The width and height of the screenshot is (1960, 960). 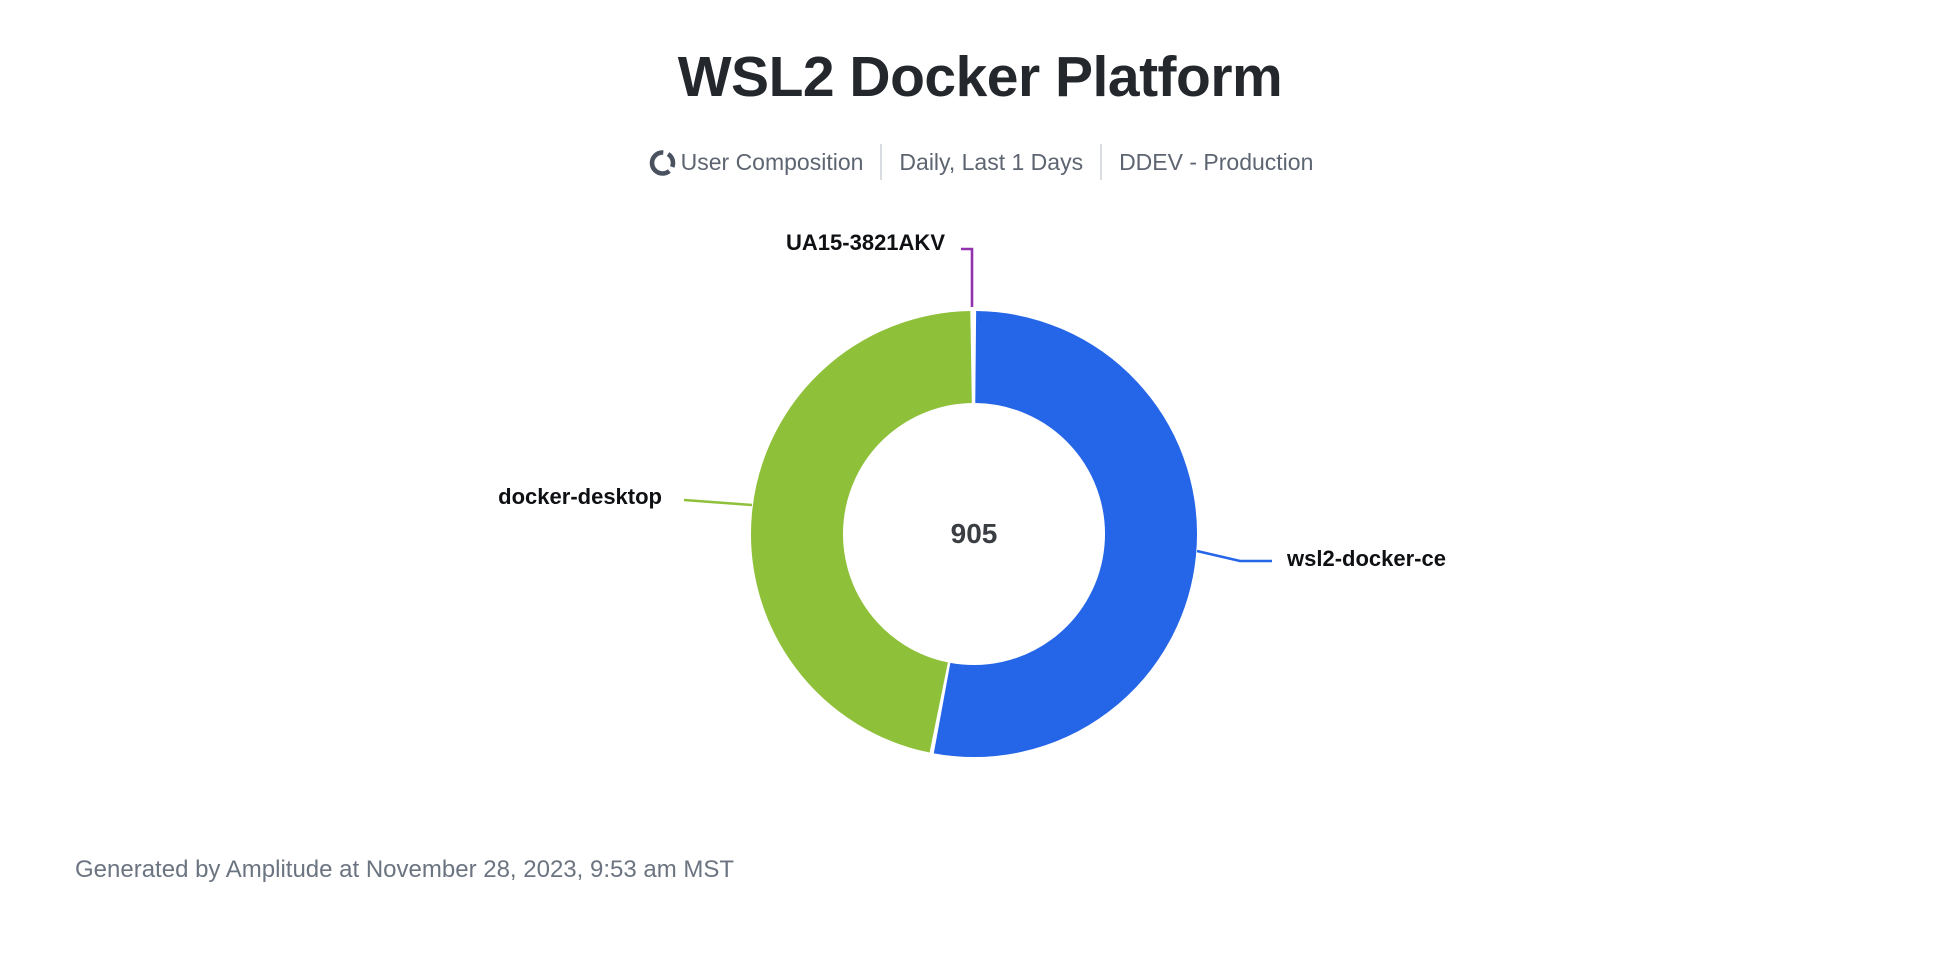 I want to click on chart-type-item: User Composition, so click(x=755, y=162).